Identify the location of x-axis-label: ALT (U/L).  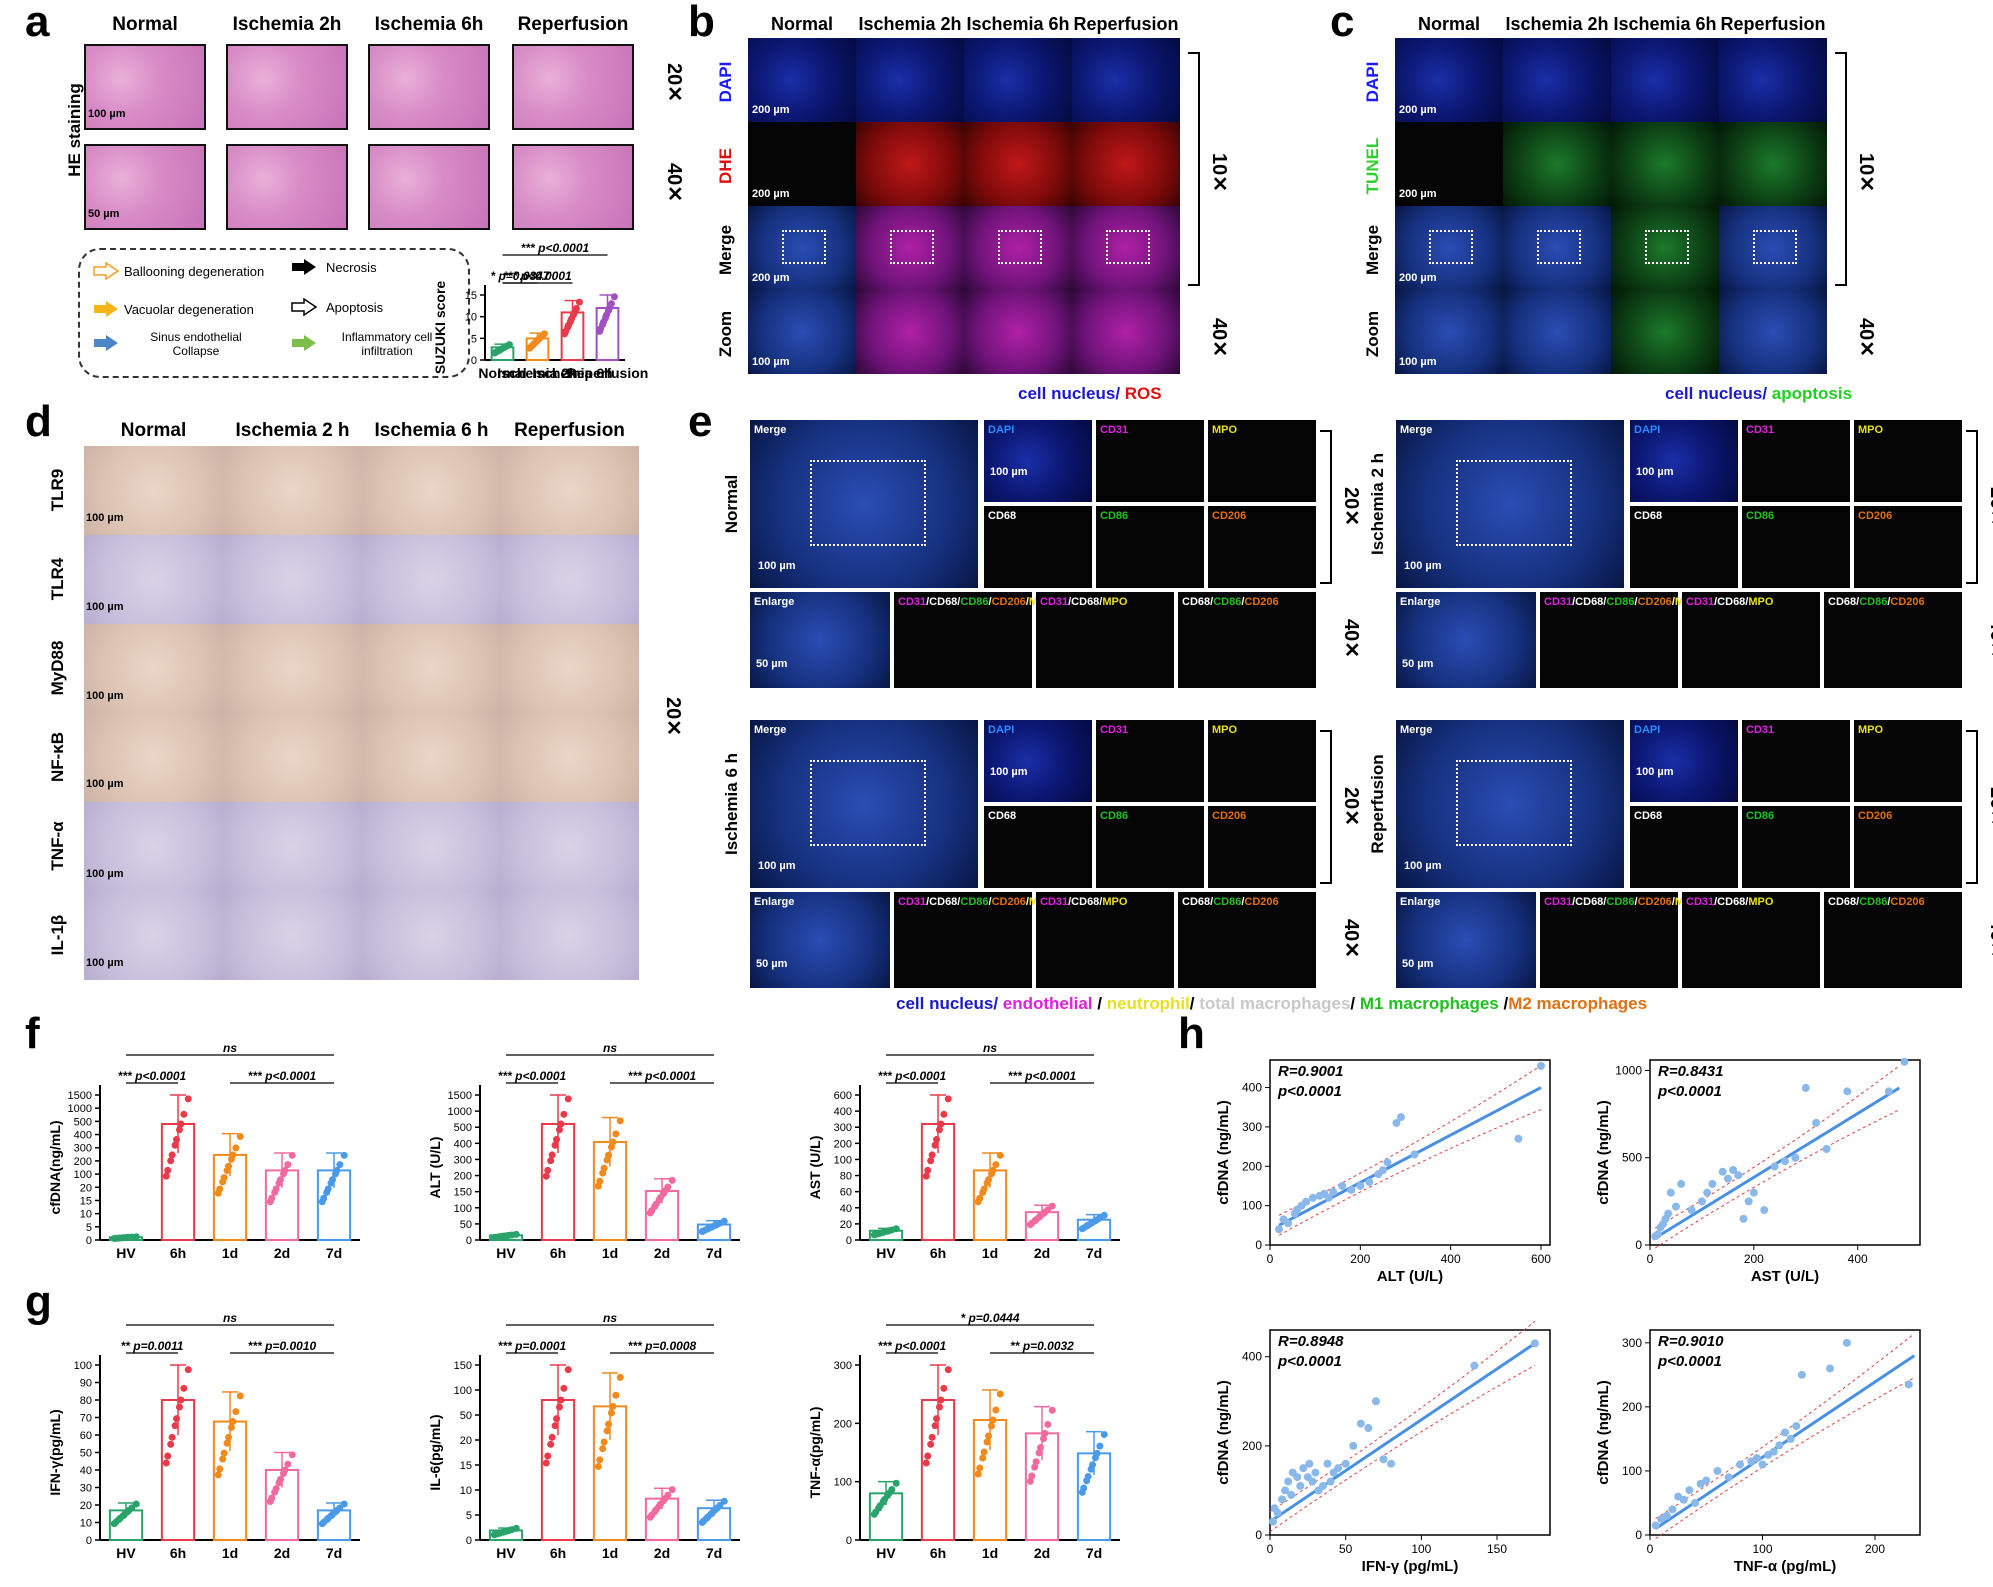
(1410, 1276).